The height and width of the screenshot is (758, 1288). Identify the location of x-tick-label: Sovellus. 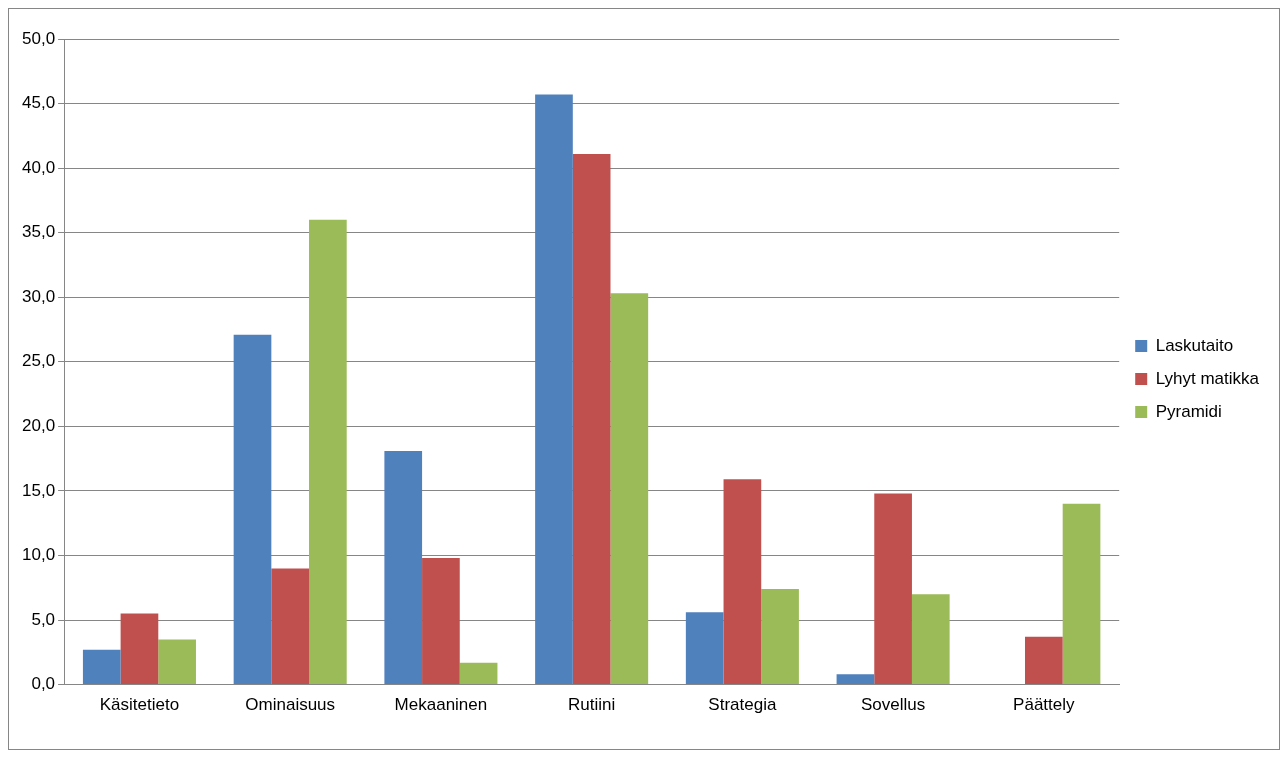
(893, 705).